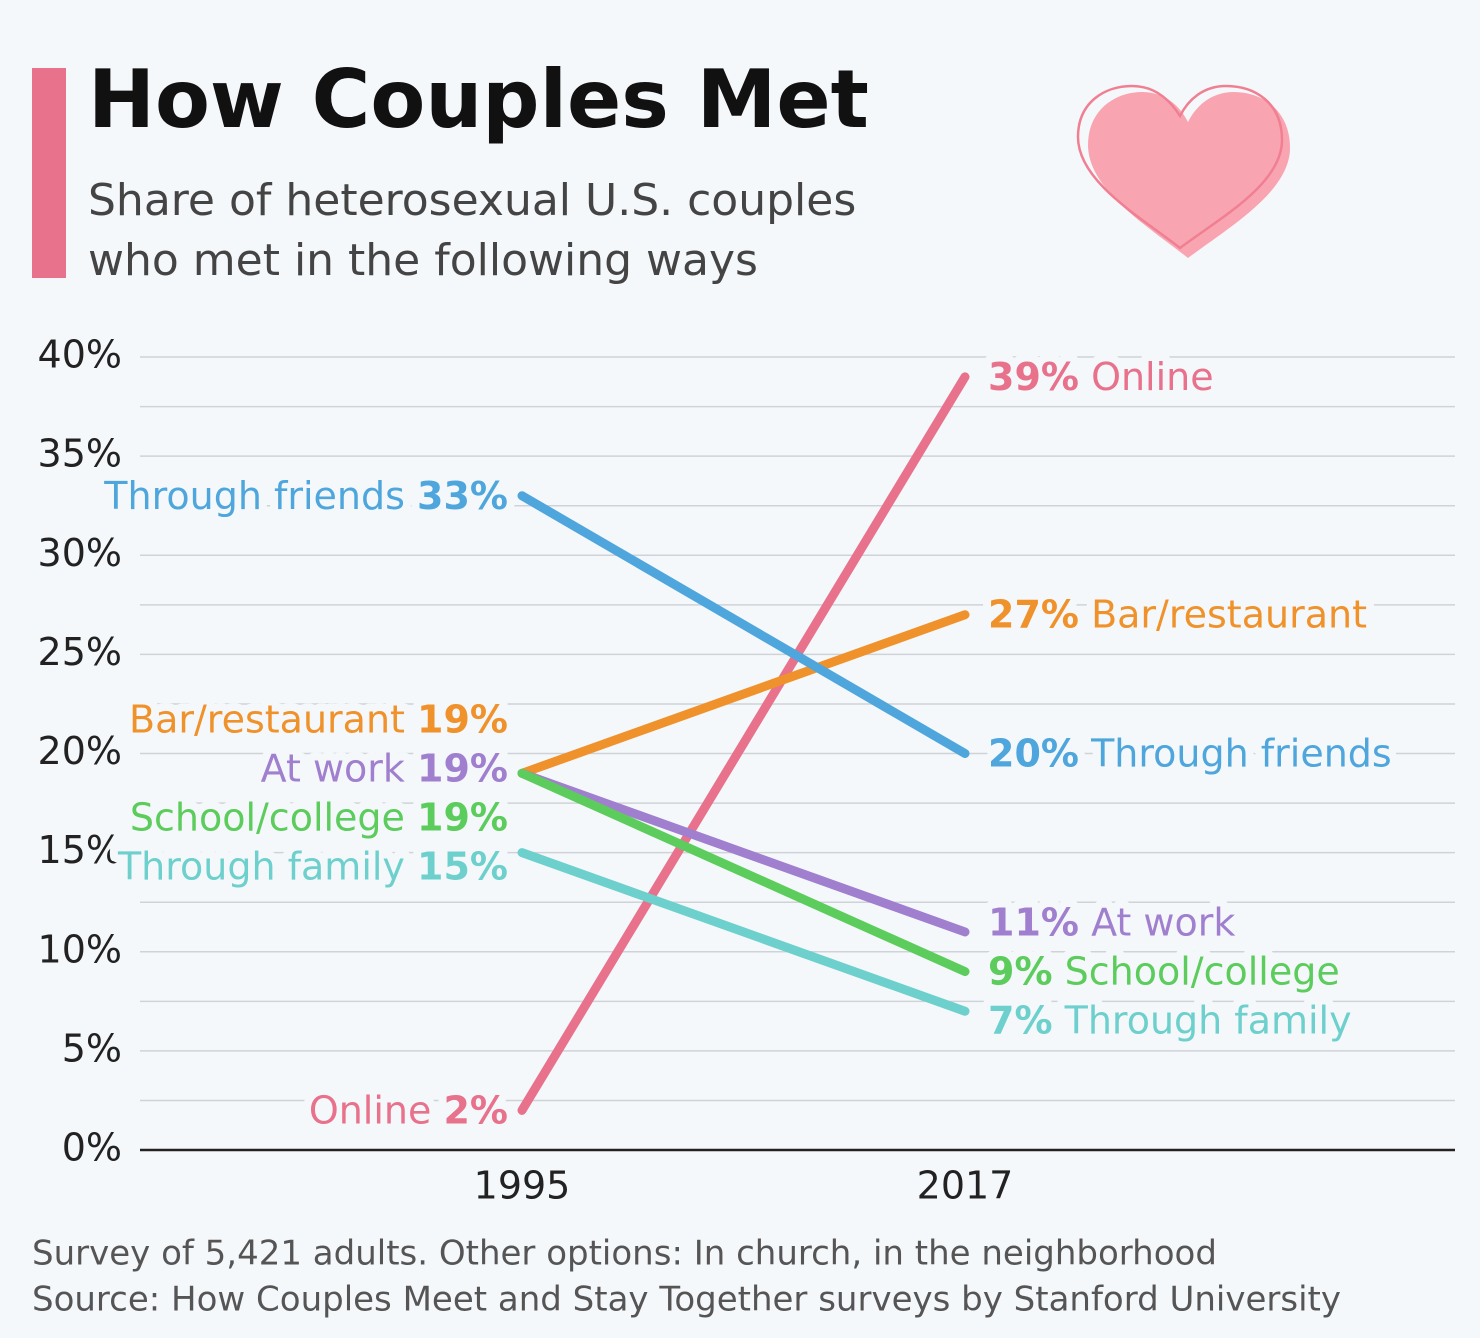 The width and height of the screenshot is (1480, 1338). Describe the element at coordinates (478, 99) in the screenshot. I see `chart-title: How Couples Met` at that location.